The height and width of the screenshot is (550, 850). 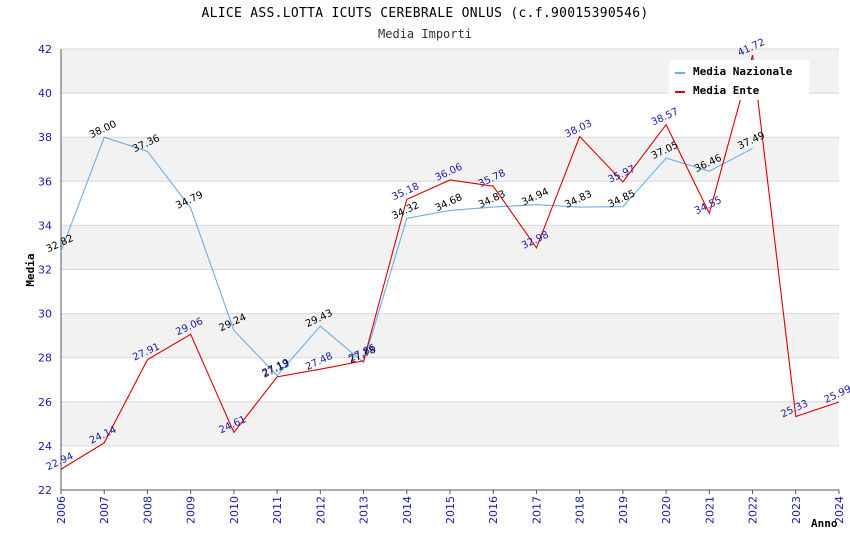 I want to click on x-tick-label: 2006, so click(x=61, y=510).